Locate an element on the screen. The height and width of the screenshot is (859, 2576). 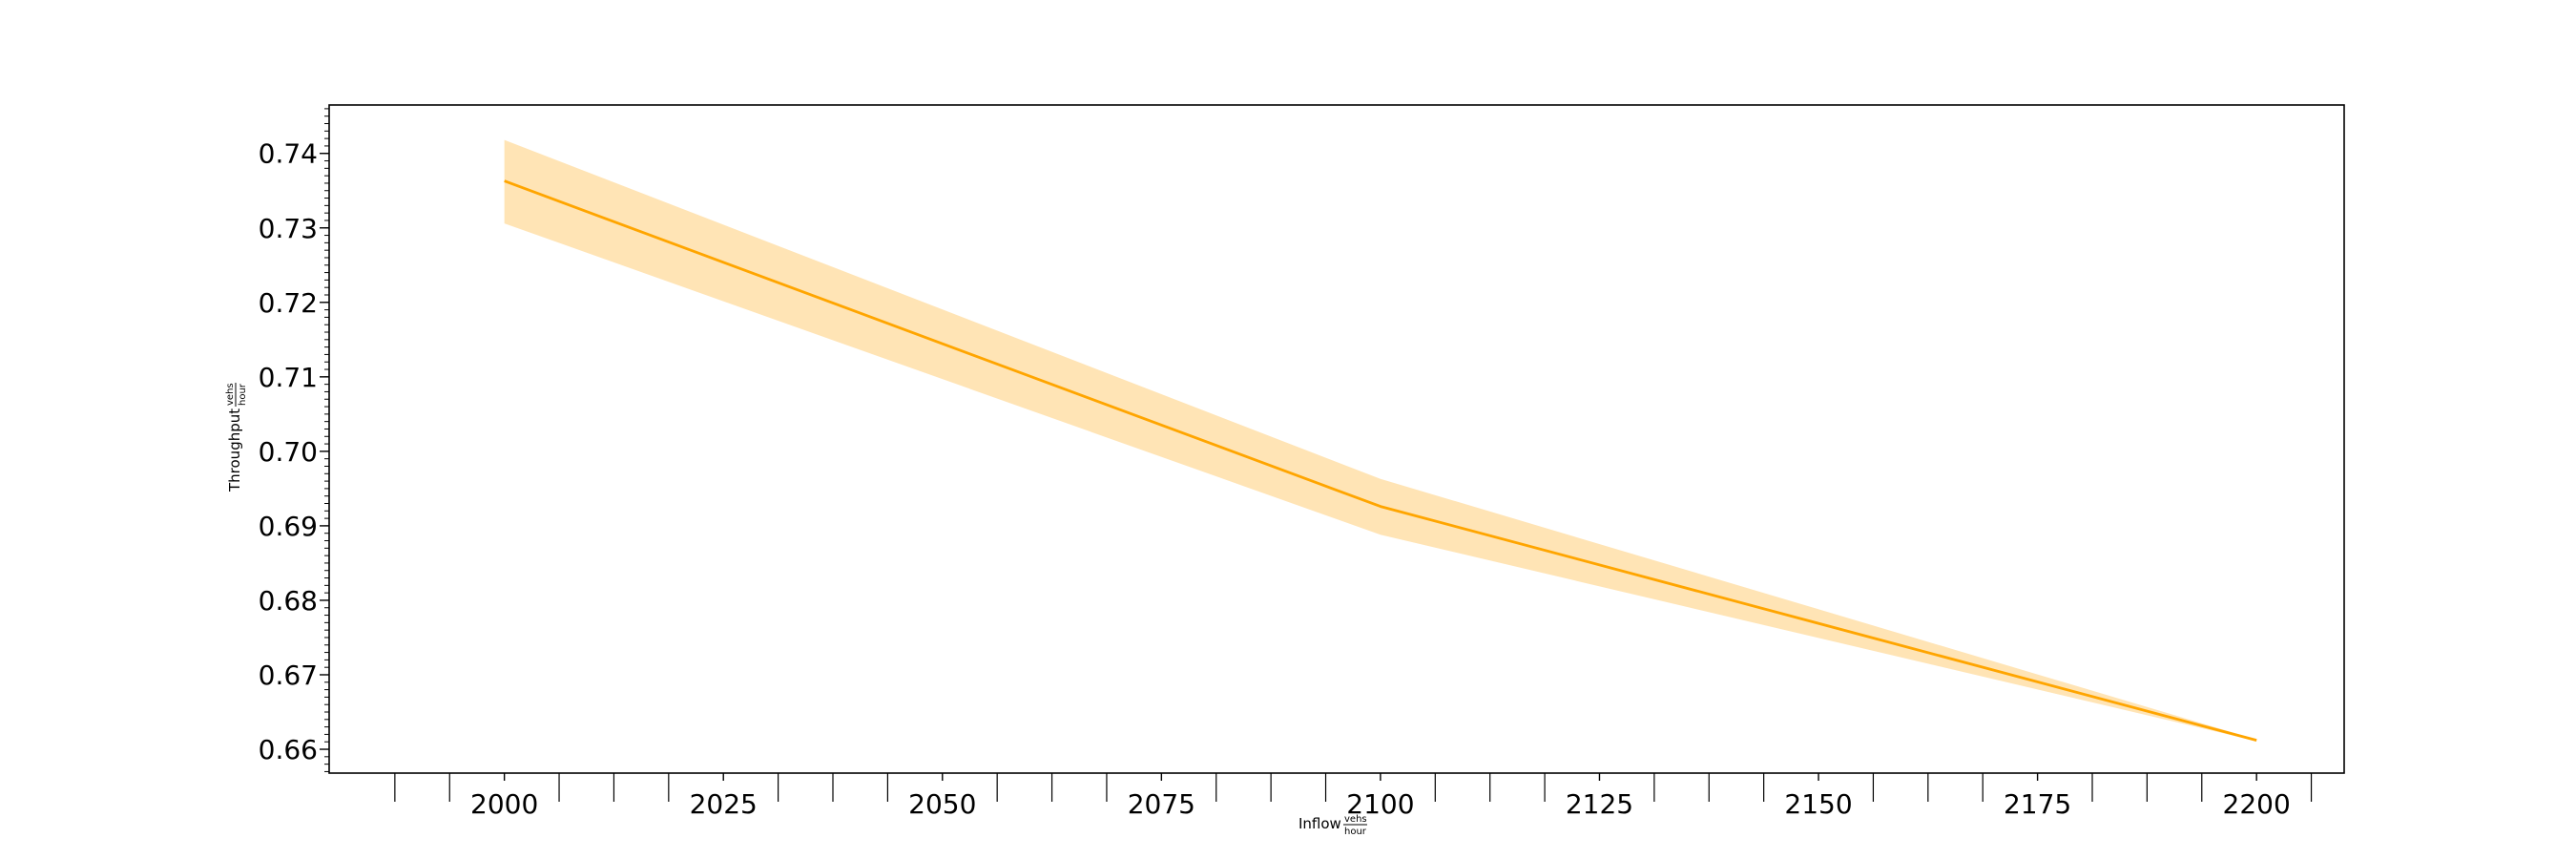
y-axis-unit-numerator: vehs is located at coordinates (230, 394).